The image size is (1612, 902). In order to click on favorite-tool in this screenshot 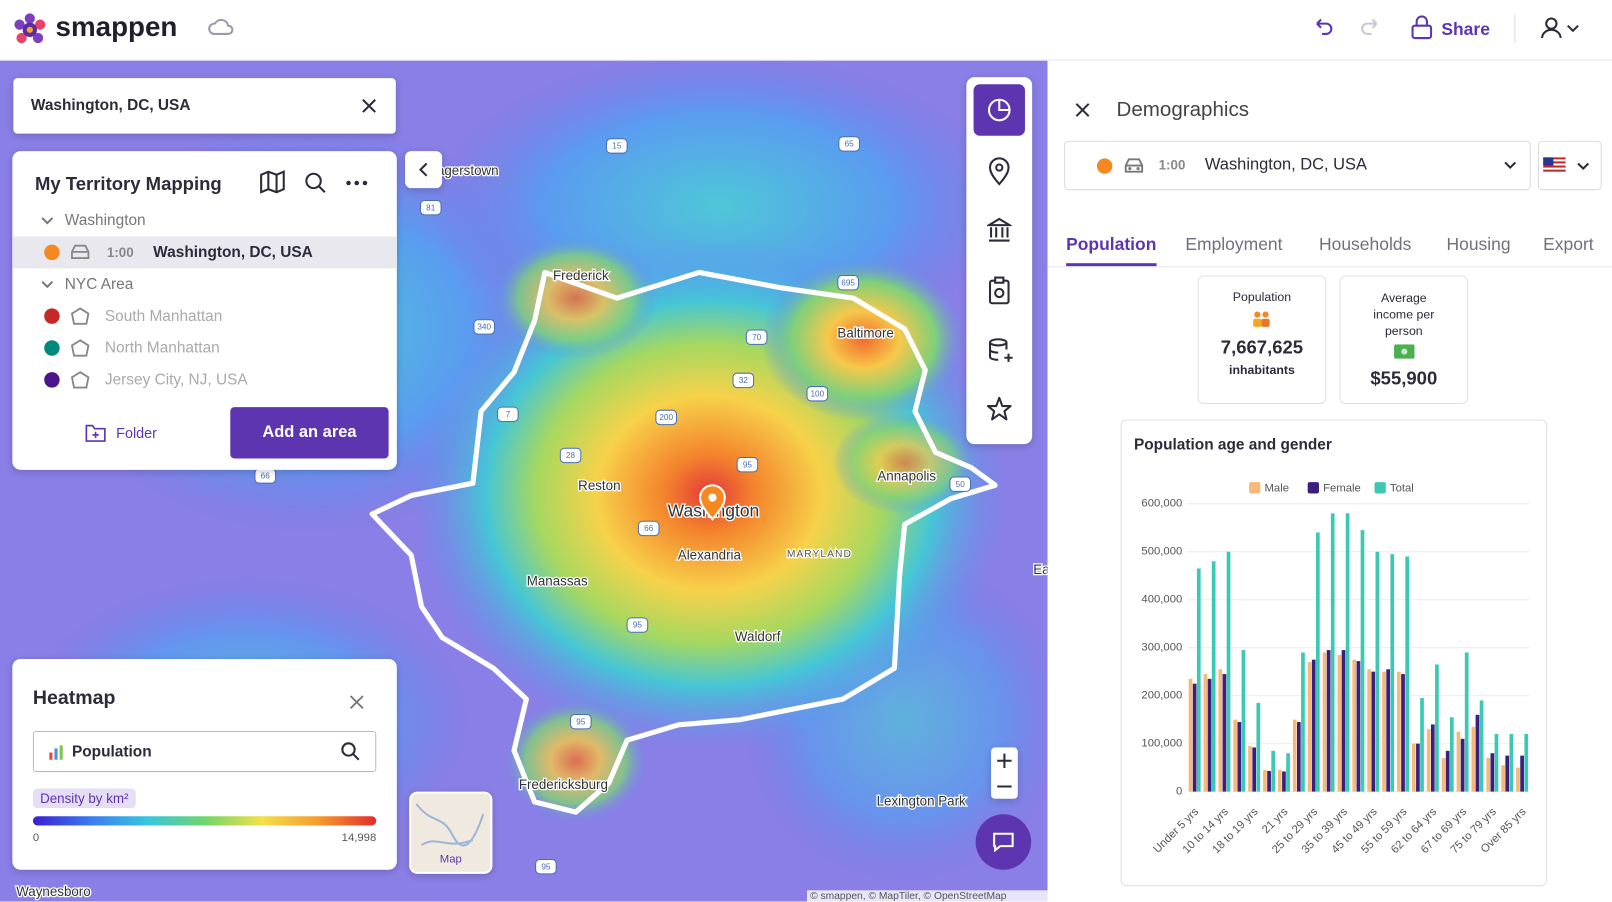, I will do `click(999, 409)`.